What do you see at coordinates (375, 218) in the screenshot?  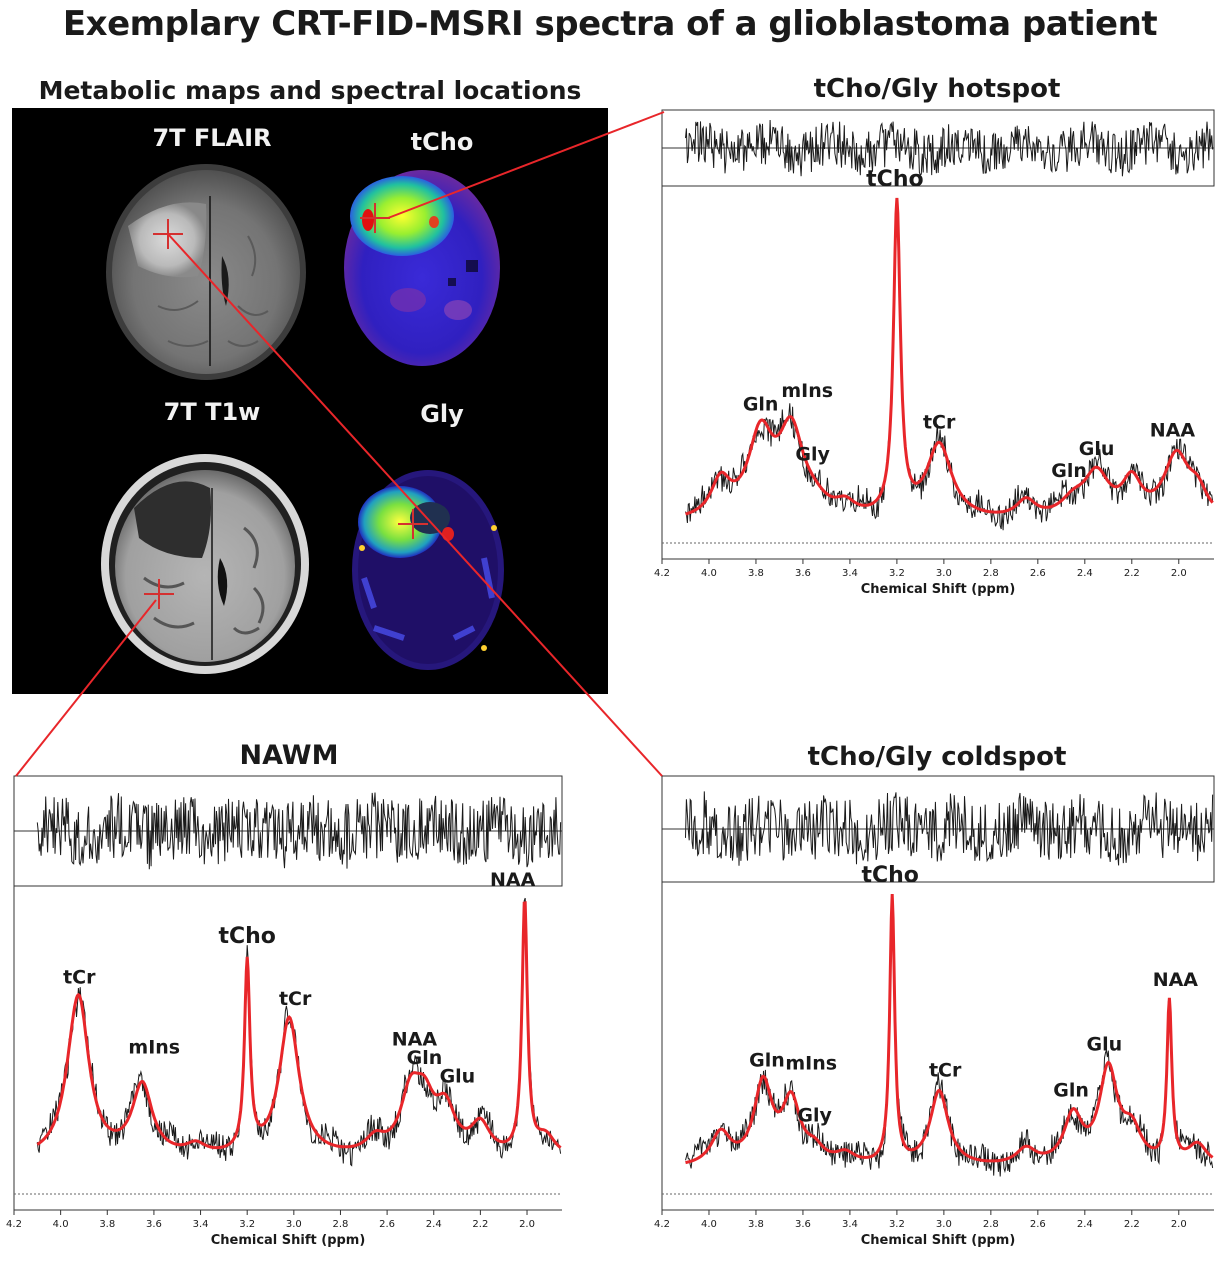 I see `tcho-crosshair-icon` at bounding box center [375, 218].